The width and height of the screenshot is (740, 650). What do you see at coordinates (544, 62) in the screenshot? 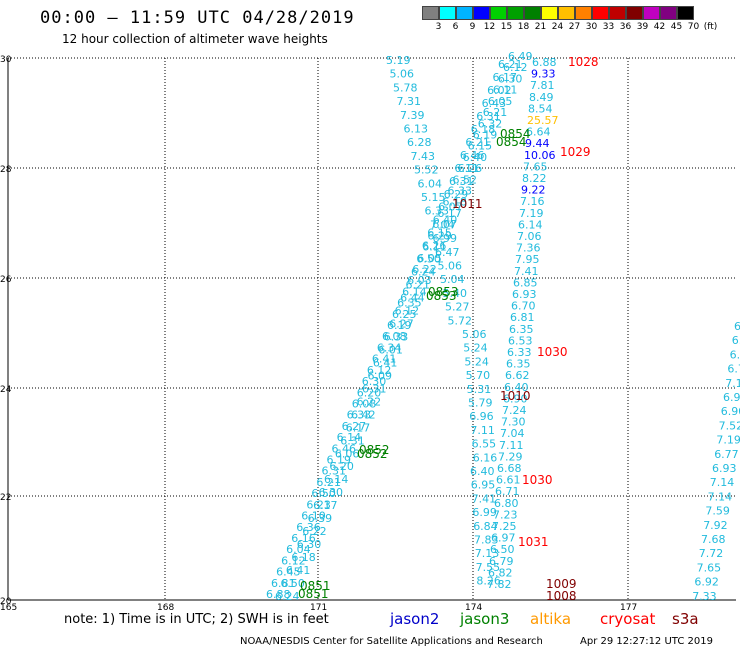
I see `track-a-value: 6.88` at bounding box center [544, 62].